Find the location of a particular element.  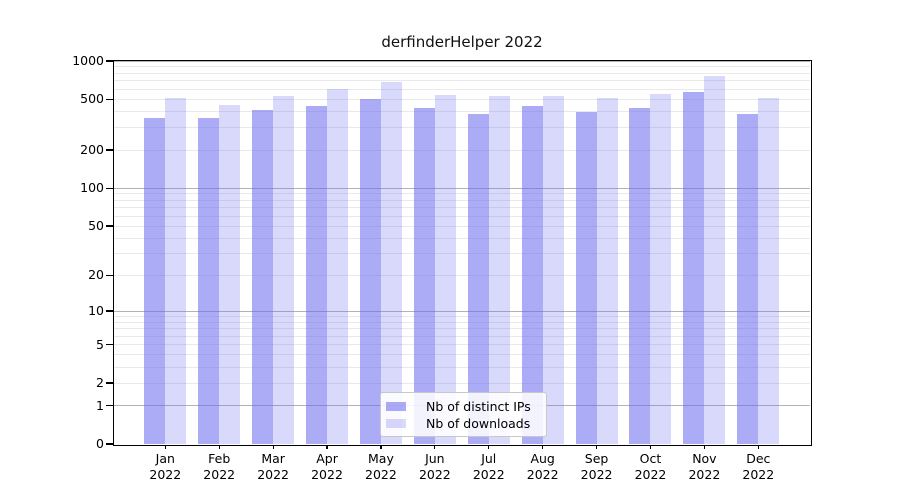

y-tick-label: 5 is located at coordinates (100, 344).